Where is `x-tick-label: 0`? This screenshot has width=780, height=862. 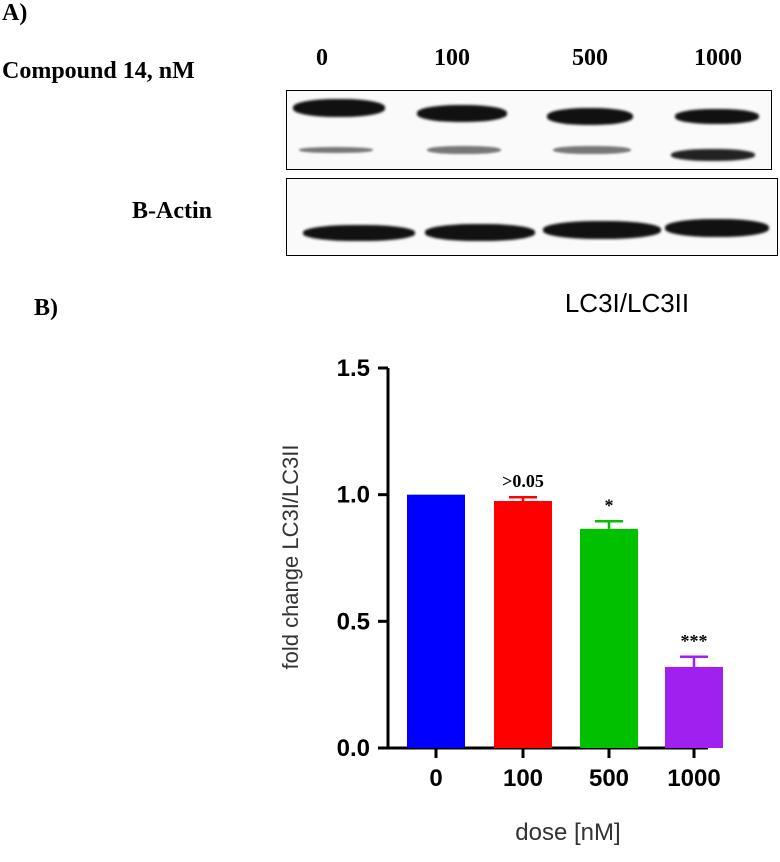 x-tick-label: 0 is located at coordinates (435, 778).